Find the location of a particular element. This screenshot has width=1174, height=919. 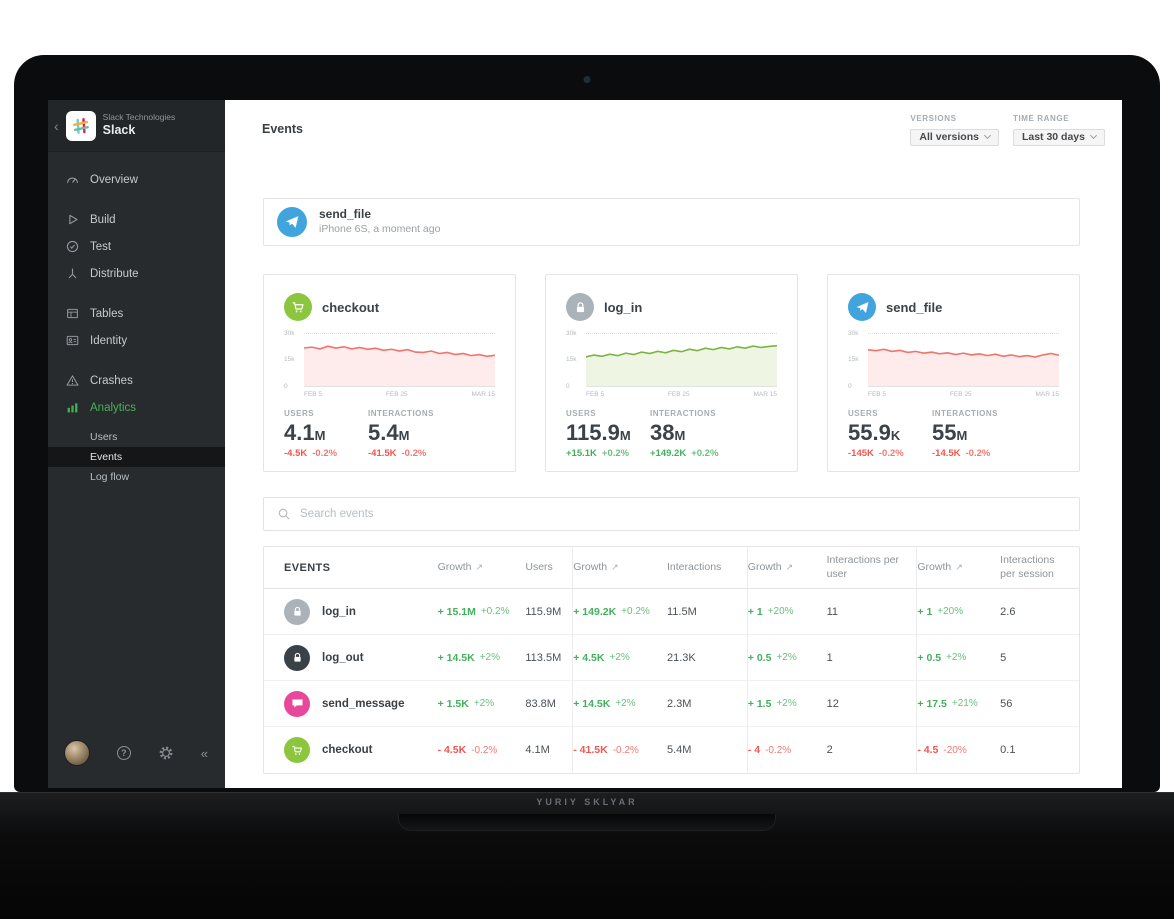

col-header-interactions-per-user: Interactions per user is located at coordinates (872, 567).